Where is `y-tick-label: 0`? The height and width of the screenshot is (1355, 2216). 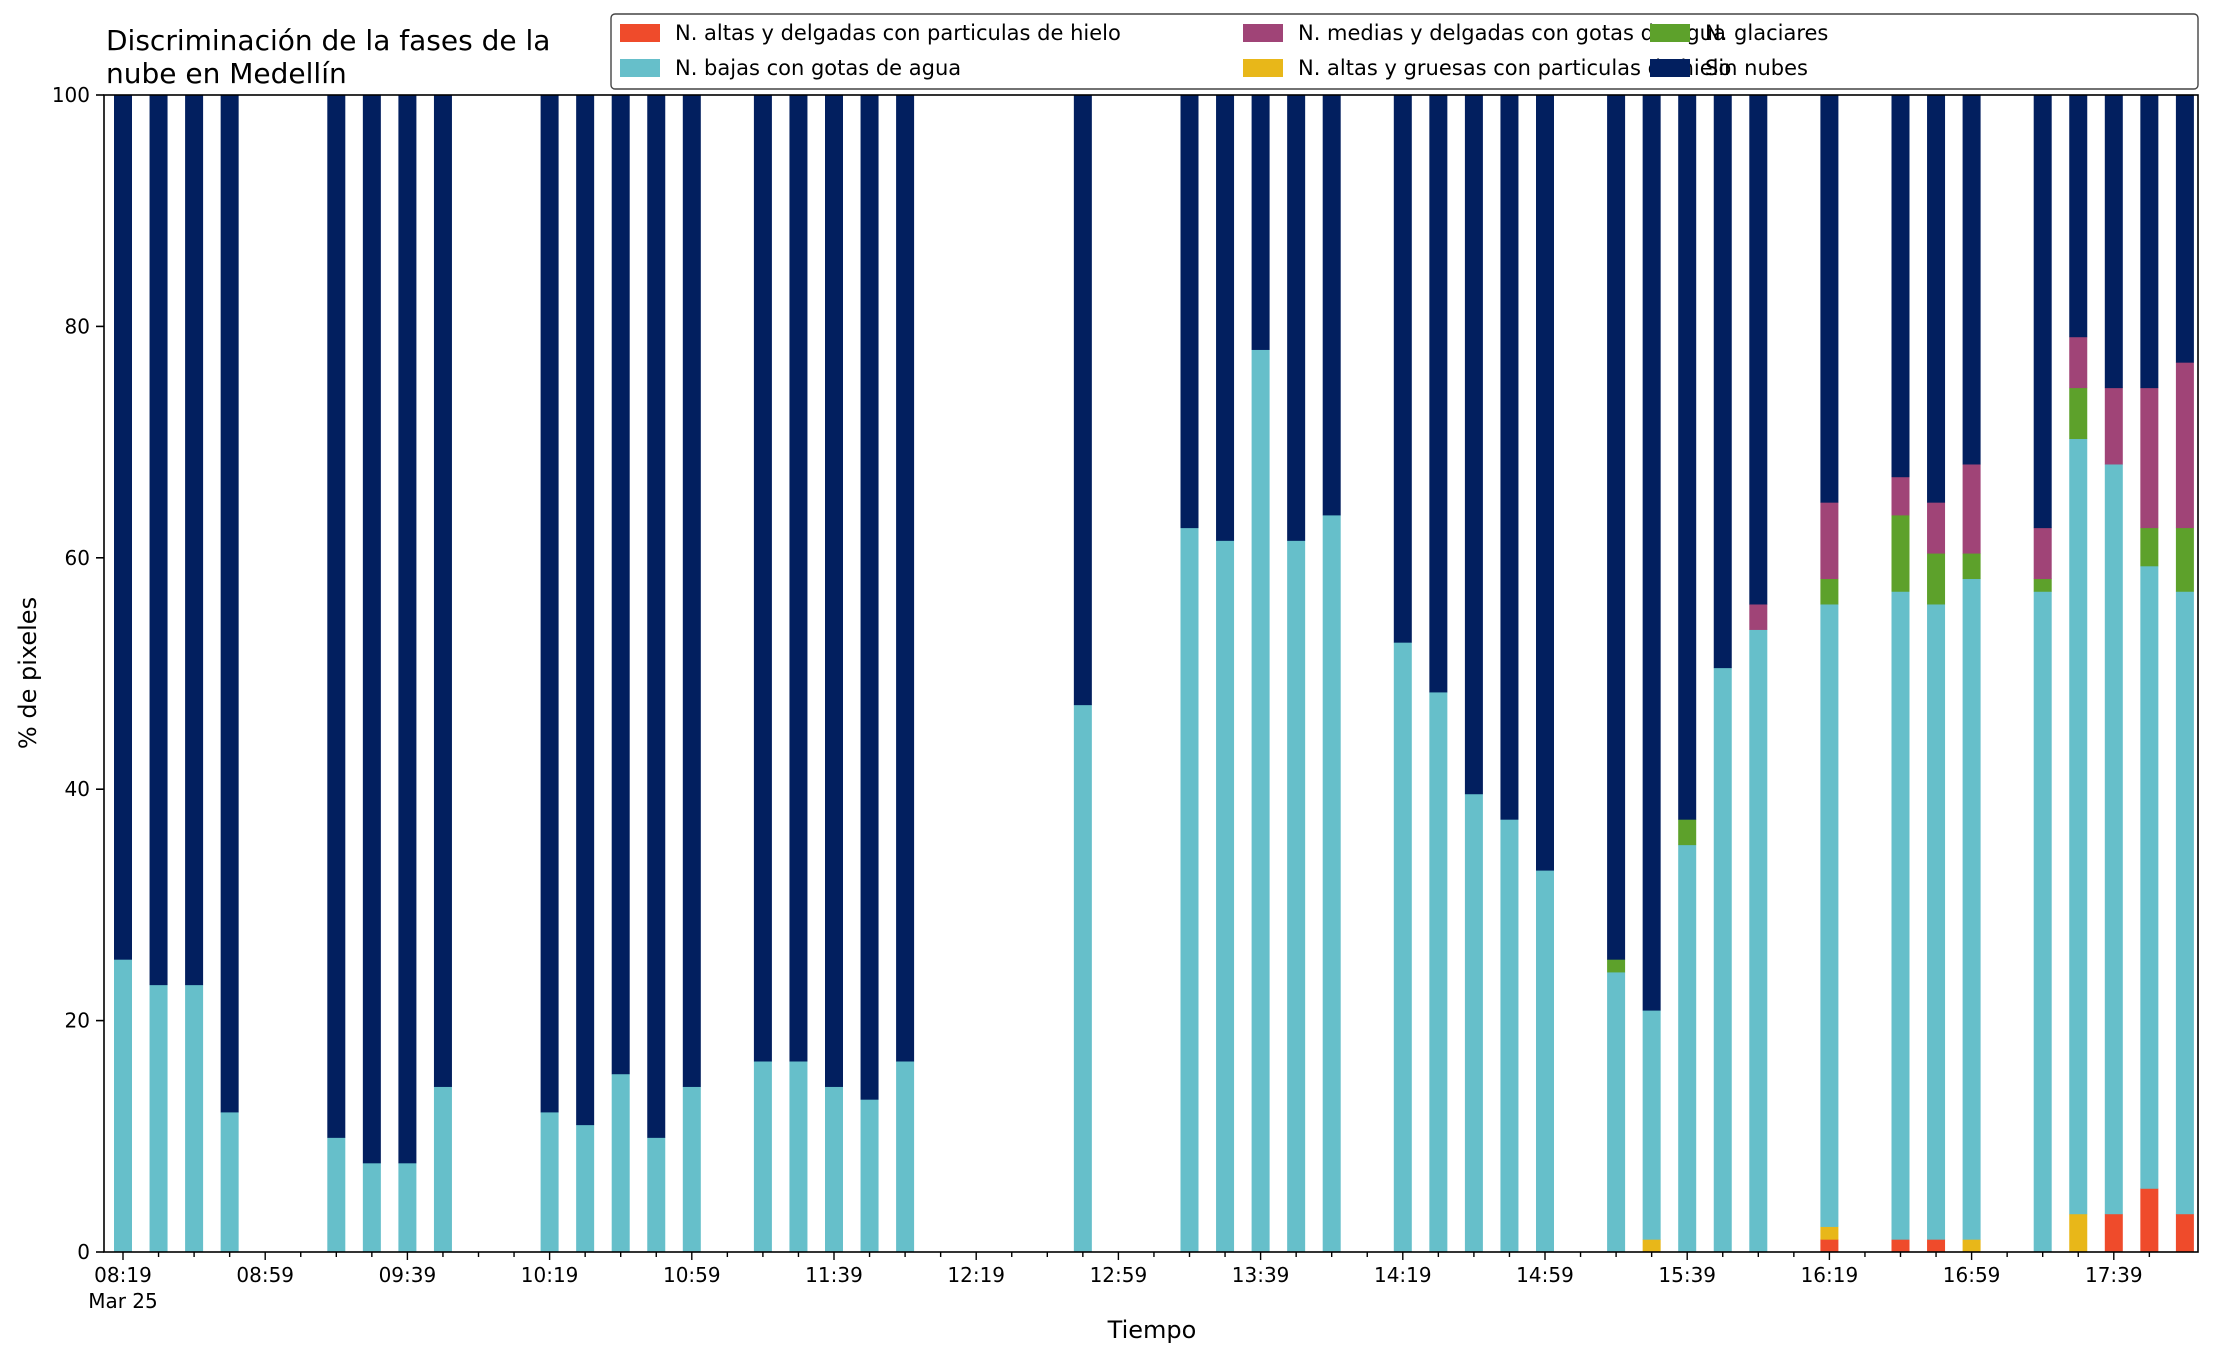
y-tick-label: 0 is located at coordinates (83, 1252).